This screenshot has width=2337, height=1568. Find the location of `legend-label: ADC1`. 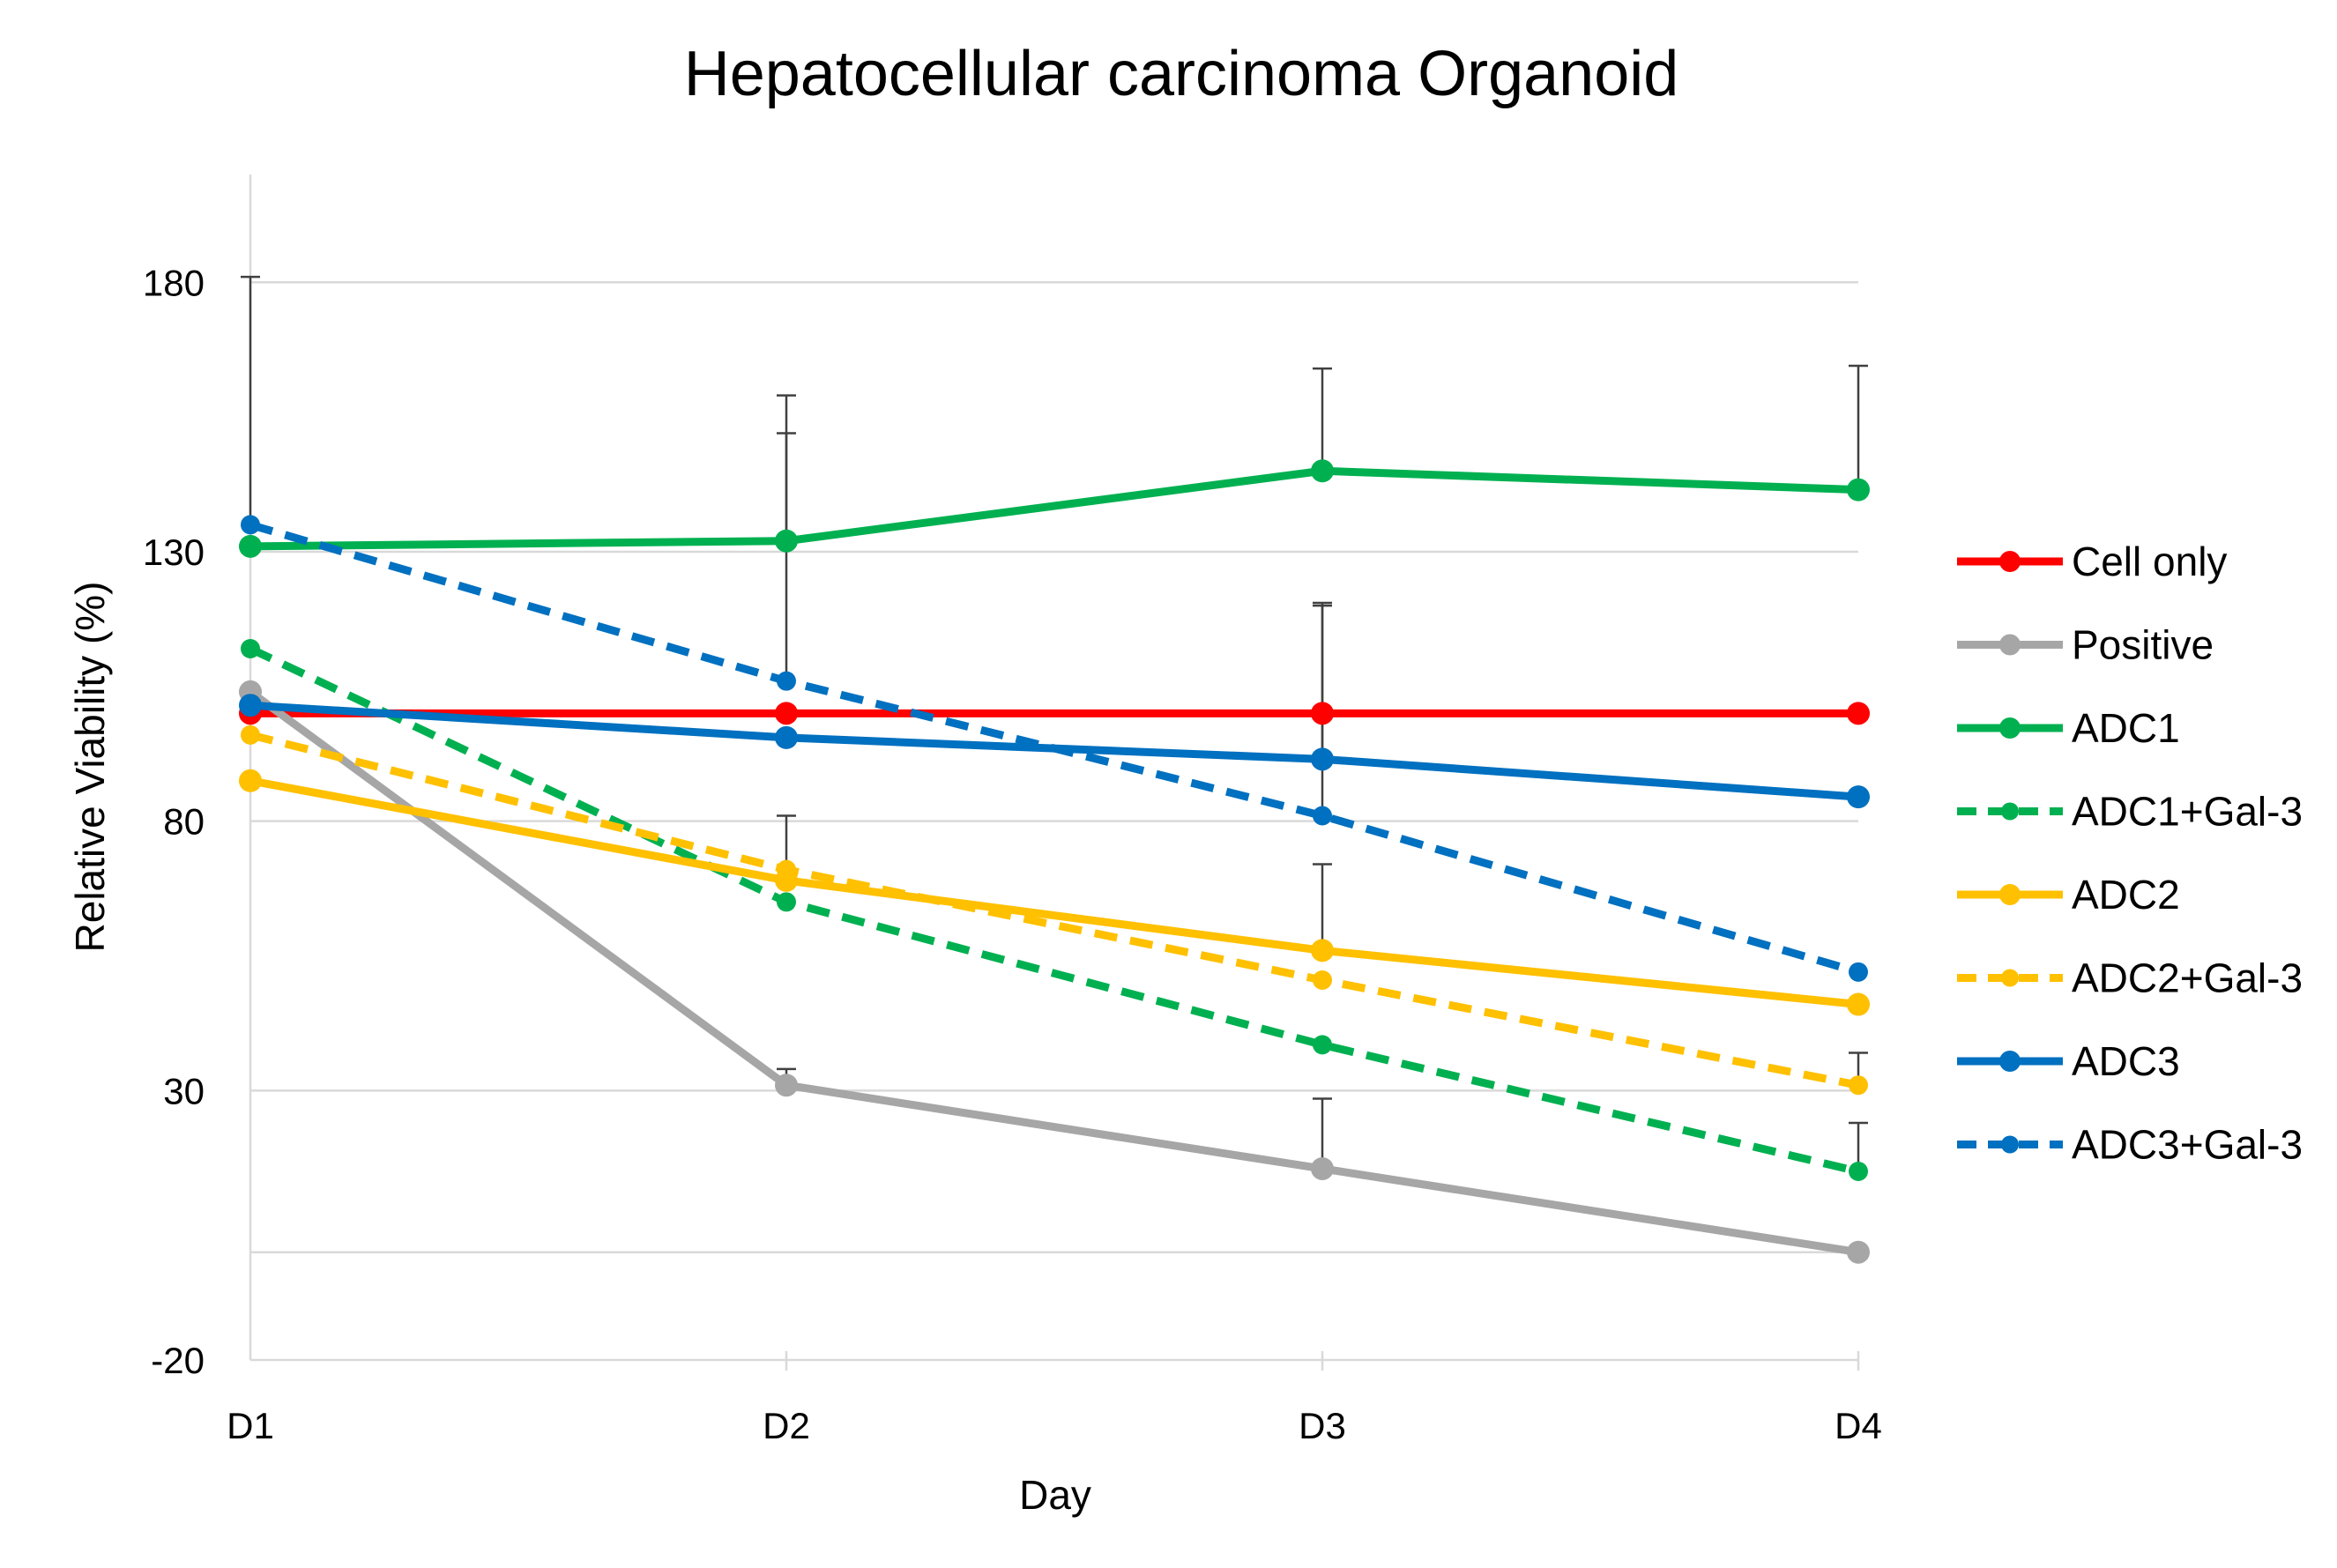

legend-label: ADC1 is located at coordinates (2126, 728).